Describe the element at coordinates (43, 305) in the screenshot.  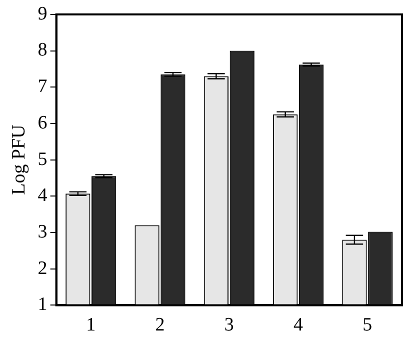
I see `y-tick-label: 1` at that location.